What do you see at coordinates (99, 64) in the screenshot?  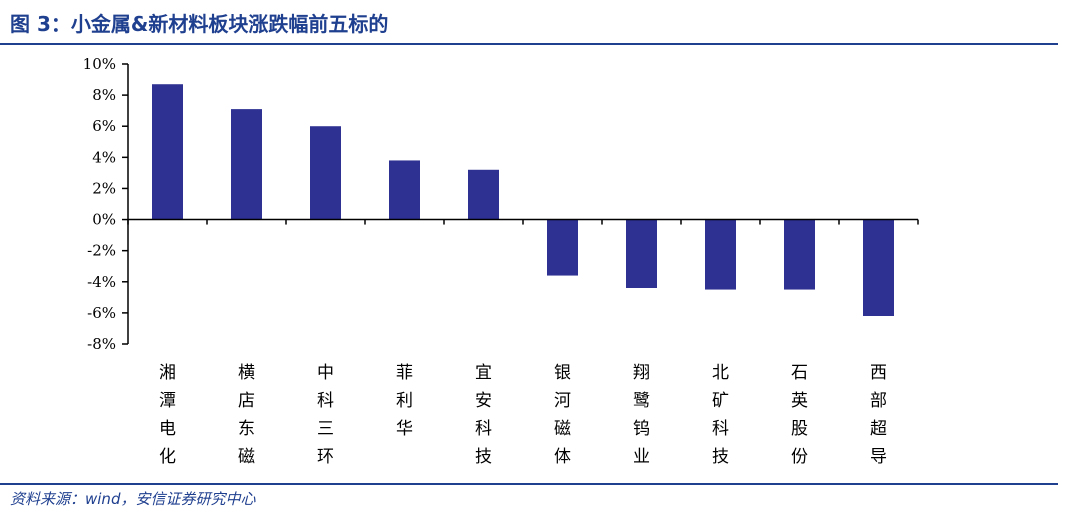 I see `y-tick-label: 10%` at bounding box center [99, 64].